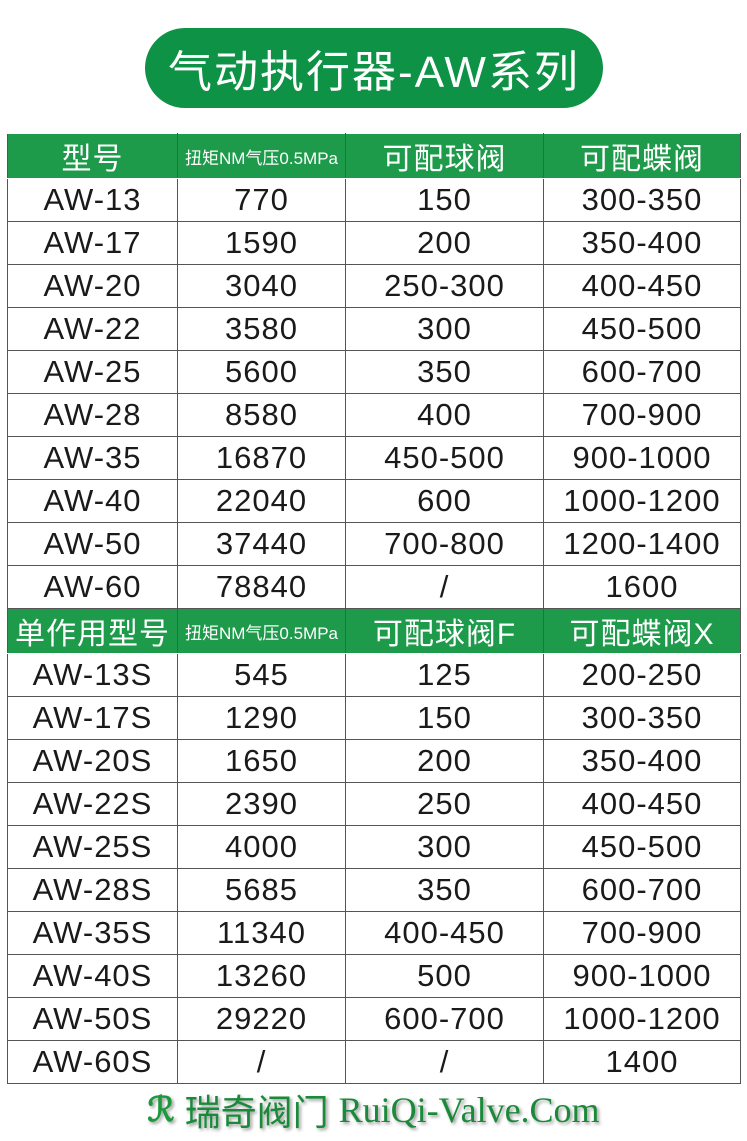  What do you see at coordinates (373, 1110) in the screenshot?
I see `footer: ℛ 瑞奇阀门 RuiQi-Valve.Com` at bounding box center [373, 1110].